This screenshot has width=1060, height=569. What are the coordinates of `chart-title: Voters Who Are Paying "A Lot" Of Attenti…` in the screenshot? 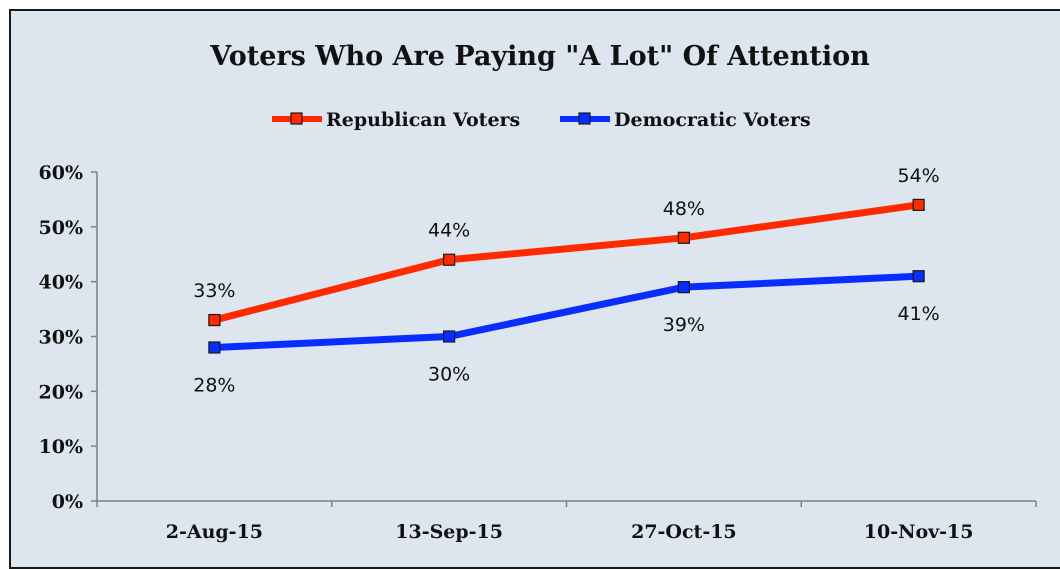 It's located at (539, 56).